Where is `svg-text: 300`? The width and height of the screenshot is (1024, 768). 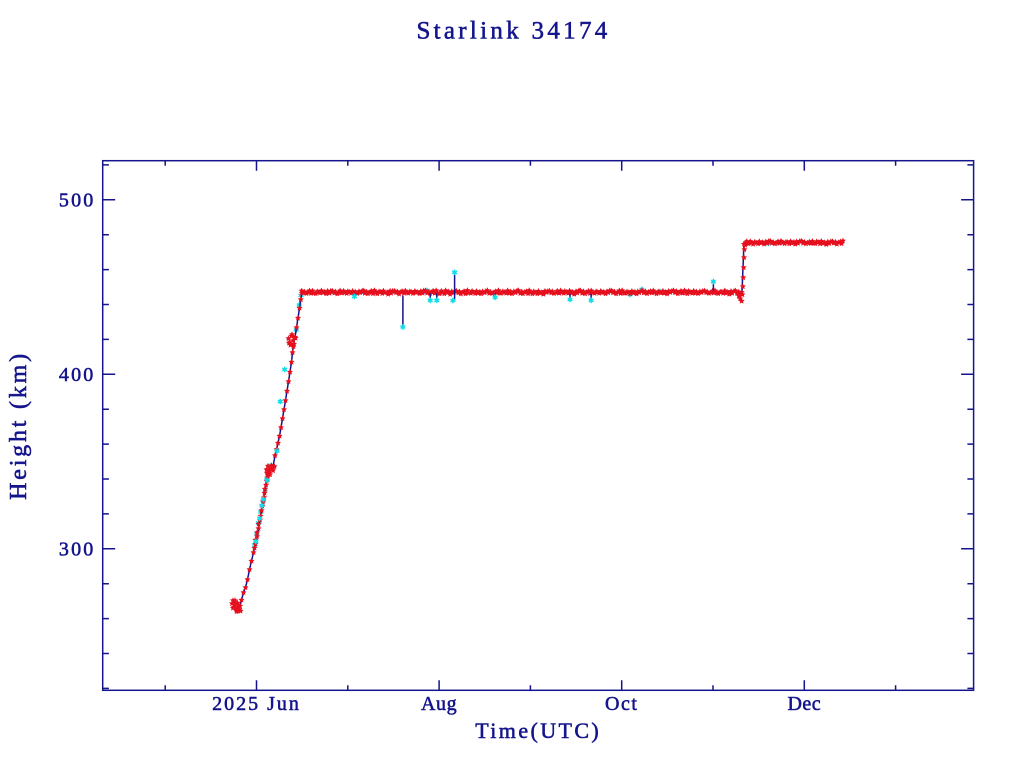 svg-text: 300 is located at coordinates (77, 549).